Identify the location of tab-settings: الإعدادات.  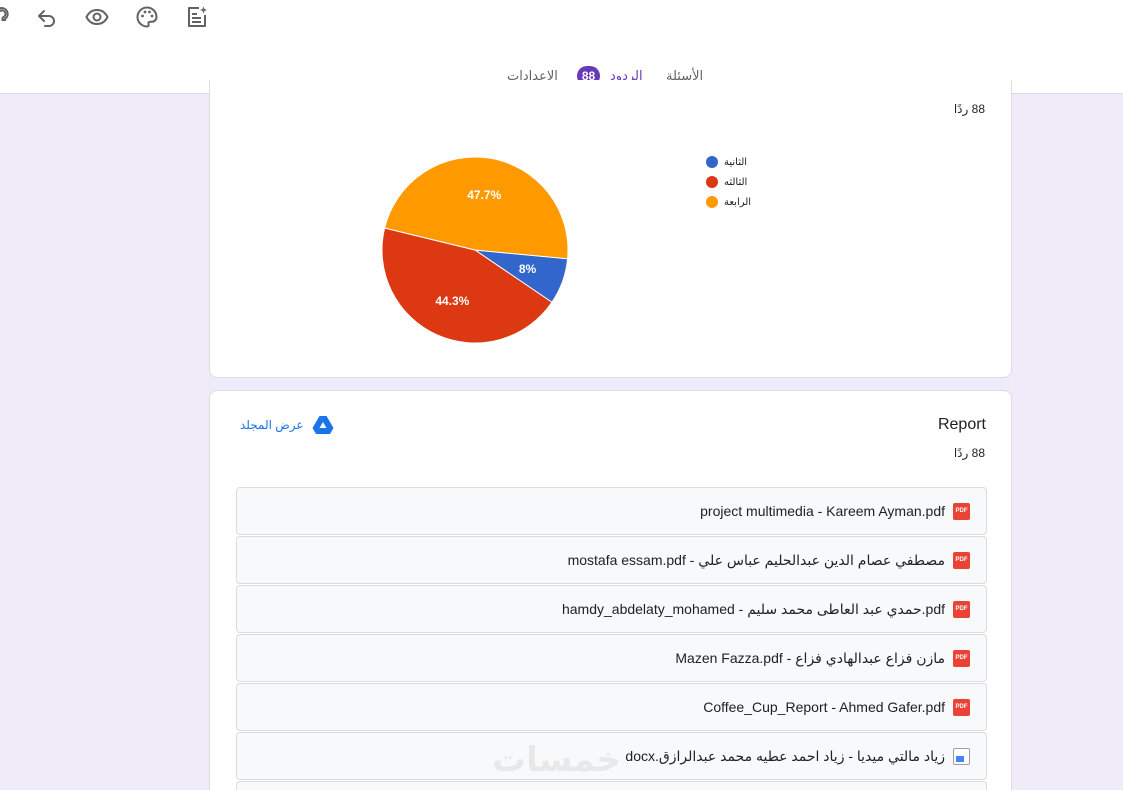
(532, 76).